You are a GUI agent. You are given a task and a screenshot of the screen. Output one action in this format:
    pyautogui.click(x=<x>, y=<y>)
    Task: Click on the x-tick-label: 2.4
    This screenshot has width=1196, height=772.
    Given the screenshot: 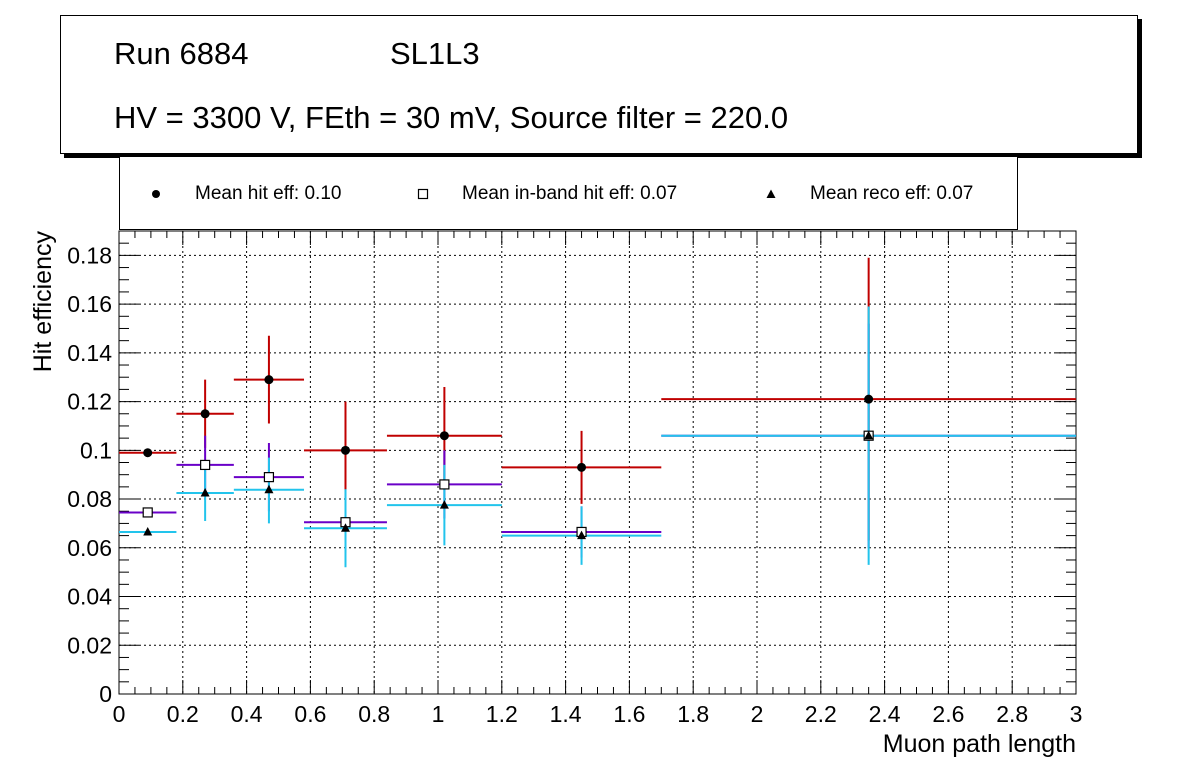 What is the action you would take?
    pyautogui.click(x=885, y=714)
    